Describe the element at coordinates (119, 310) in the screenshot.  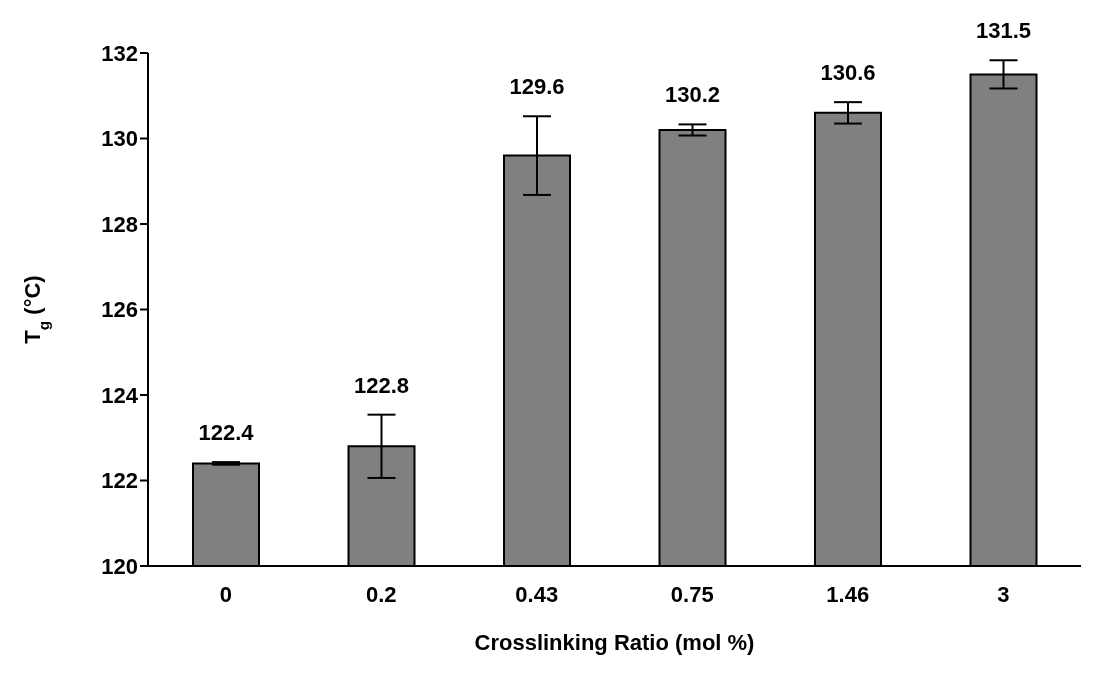
I see `y-tick-label: 126` at that location.